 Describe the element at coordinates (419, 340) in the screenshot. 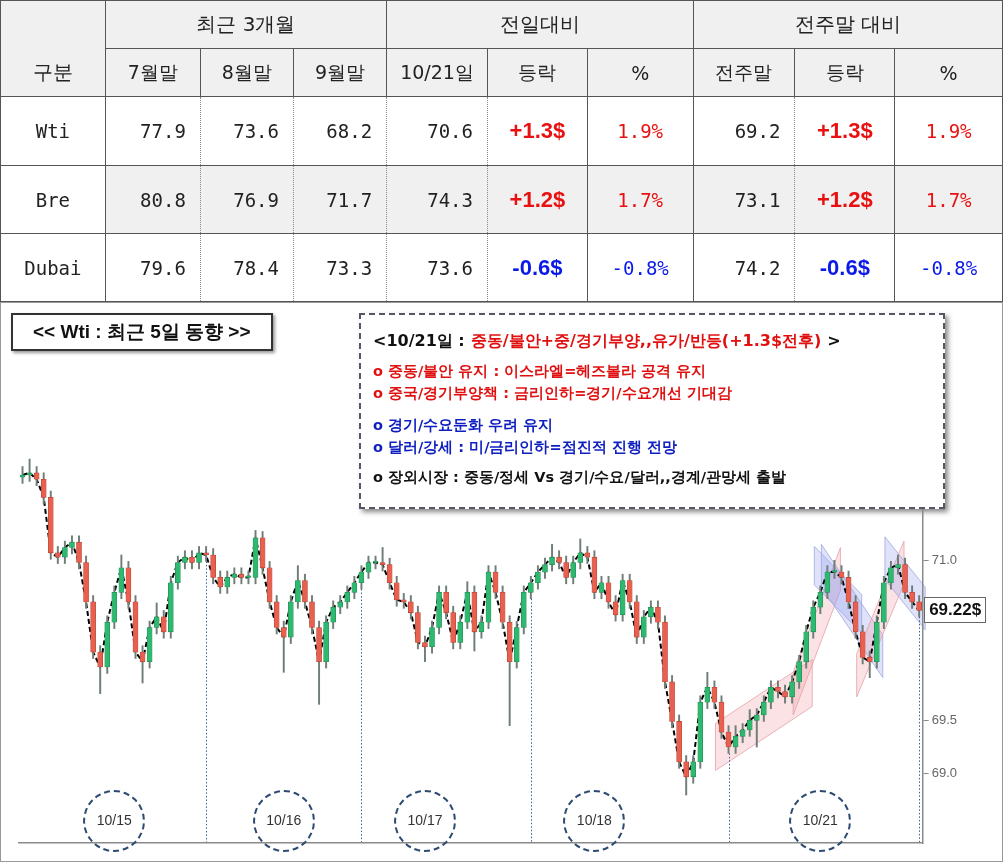

I see `annotation: <10/21일 :` at that location.